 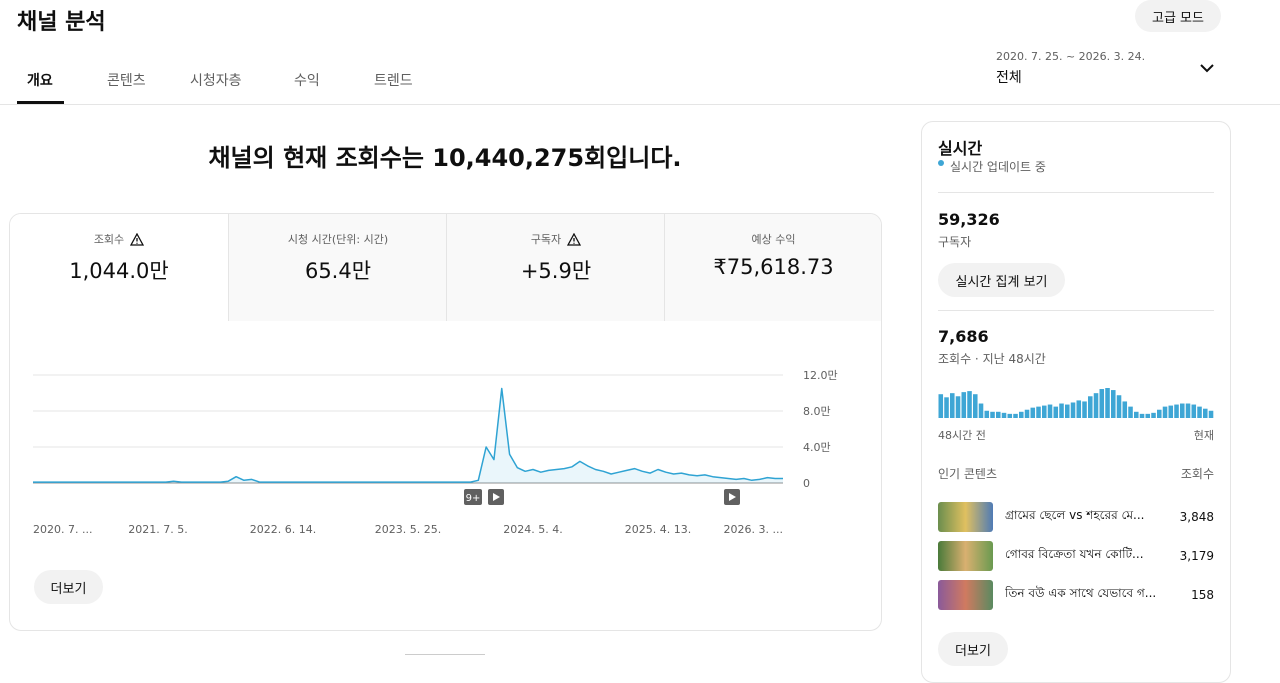 What do you see at coordinates (1001, 280) in the screenshot?
I see `live-count-button: 실시간 집계 보기` at bounding box center [1001, 280].